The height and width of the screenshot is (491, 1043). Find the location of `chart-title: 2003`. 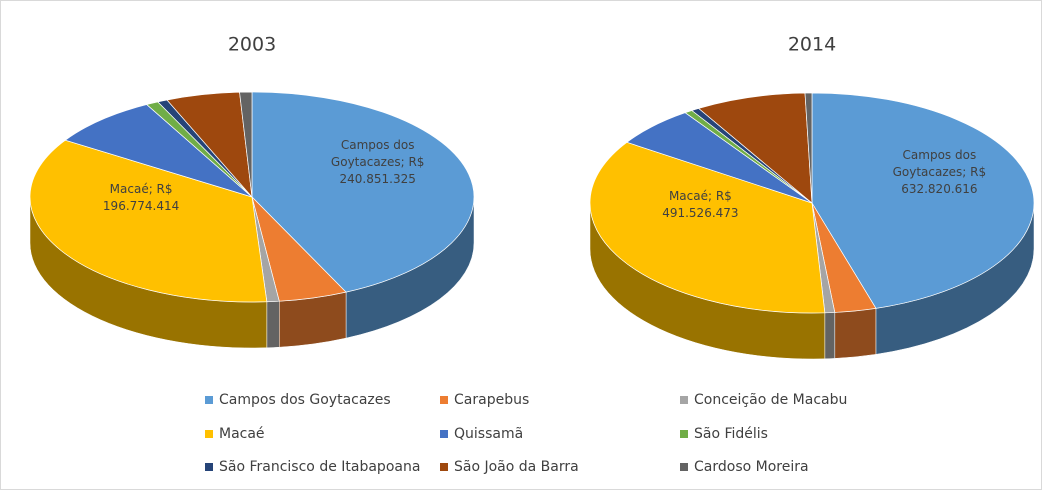

chart-title: 2003 is located at coordinates (252, 45).